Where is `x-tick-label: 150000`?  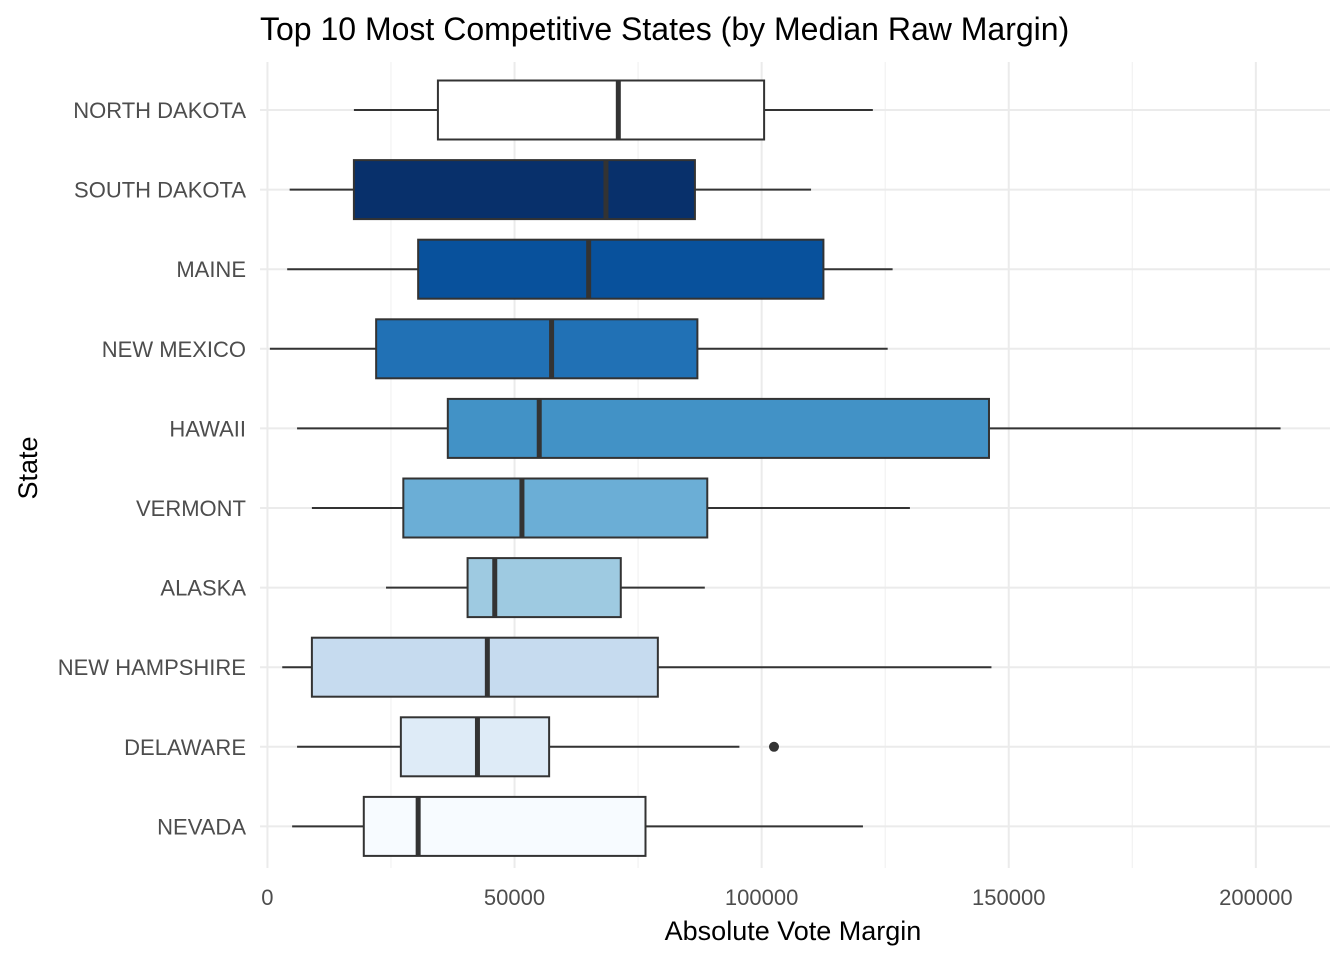 x-tick-label: 150000 is located at coordinates (1008, 897).